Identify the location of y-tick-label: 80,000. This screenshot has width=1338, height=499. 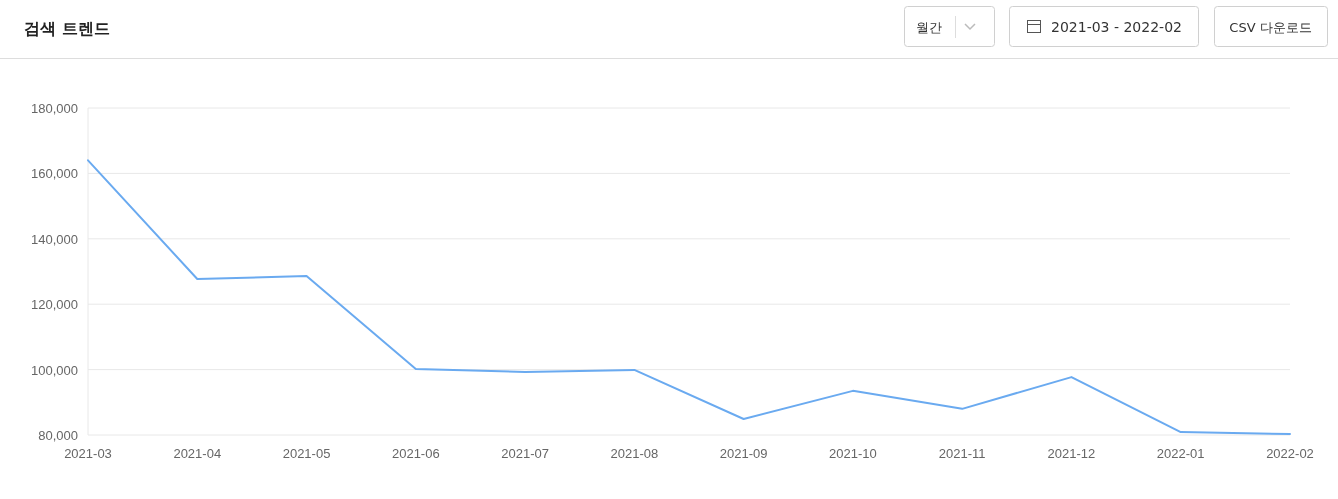
(58, 435).